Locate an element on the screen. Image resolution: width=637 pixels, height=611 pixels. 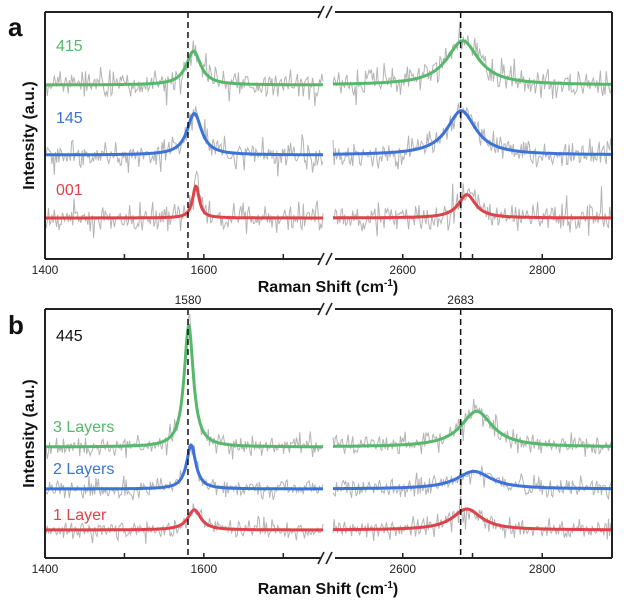
series-label-415: 415 is located at coordinates (69, 46).